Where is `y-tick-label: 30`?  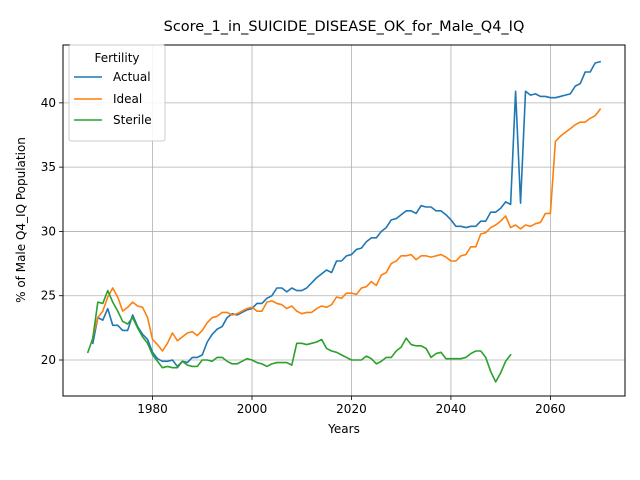
y-tick-label: 30 is located at coordinates (48, 231).